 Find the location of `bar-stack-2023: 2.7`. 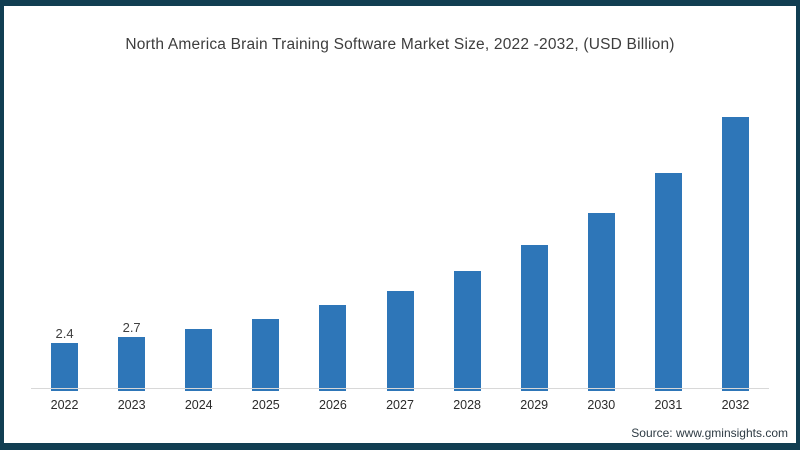

bar-stack-2023: 2.7 is located at coordinates (132, 251).